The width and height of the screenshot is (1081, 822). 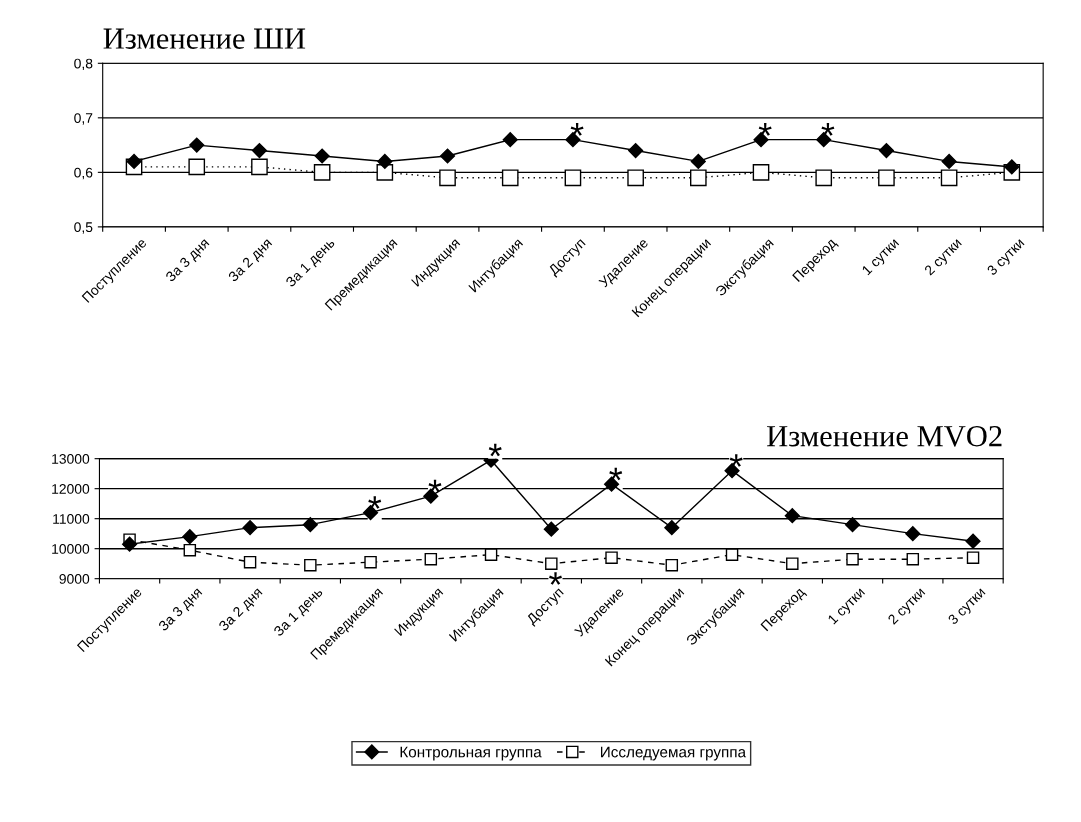 I want to click on legend-label: Контрольная группа, so click(x=471, y=753).